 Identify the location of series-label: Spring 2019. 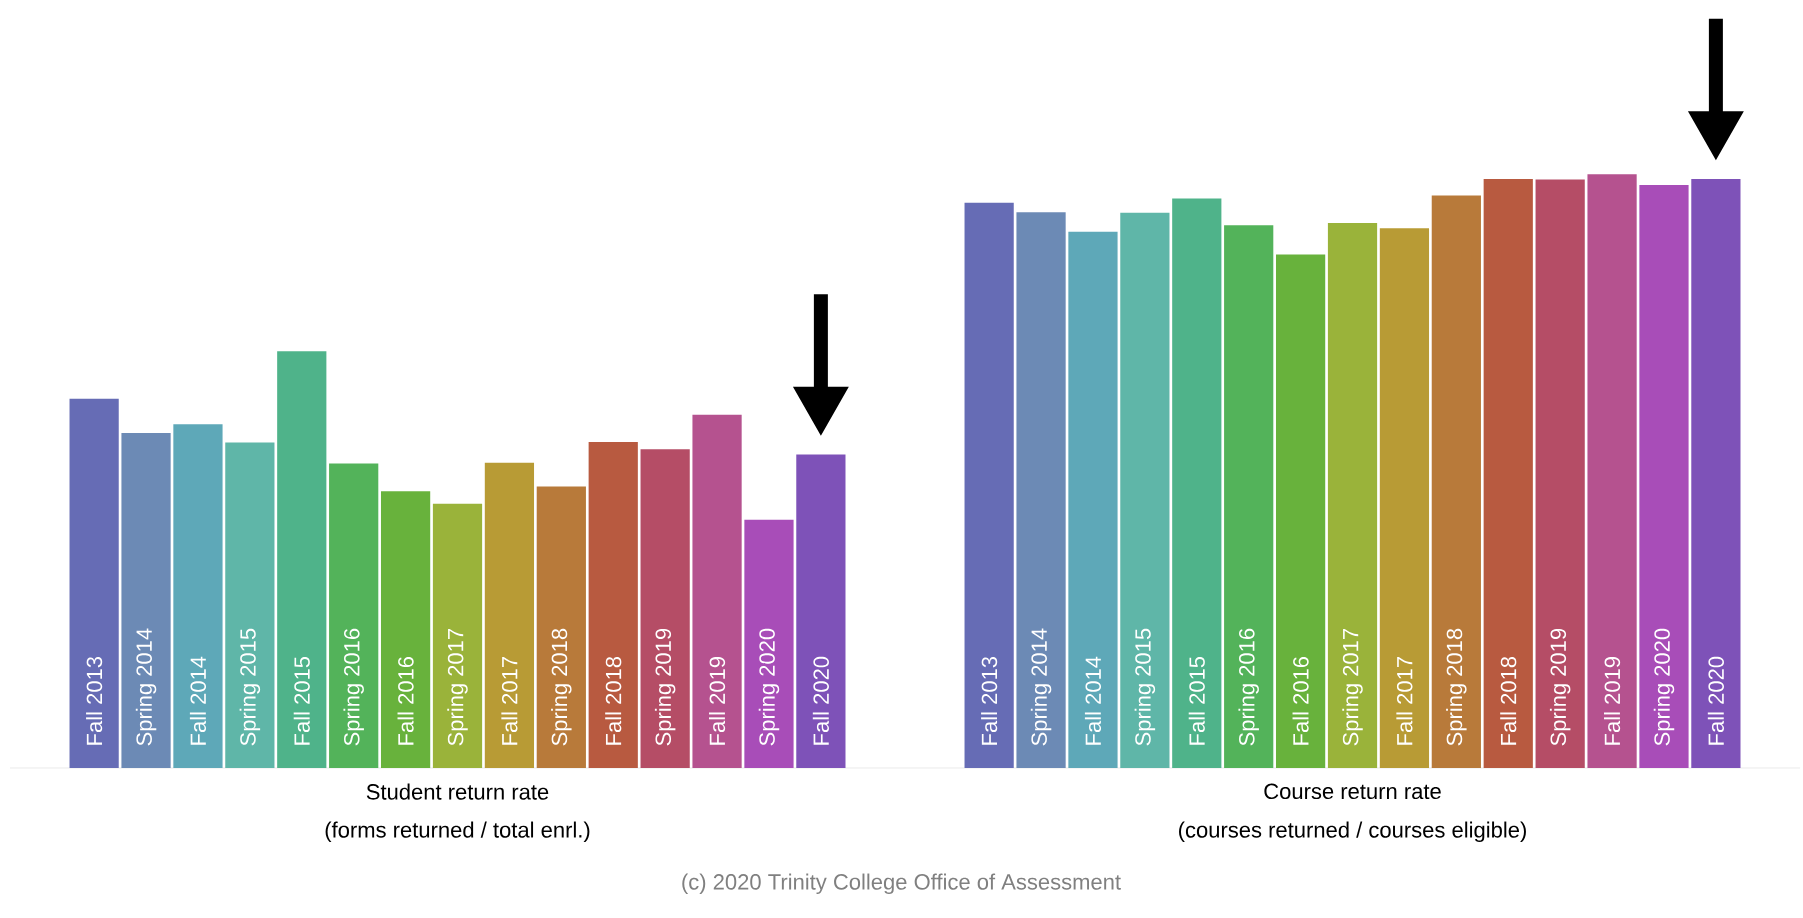
(1560, 687).